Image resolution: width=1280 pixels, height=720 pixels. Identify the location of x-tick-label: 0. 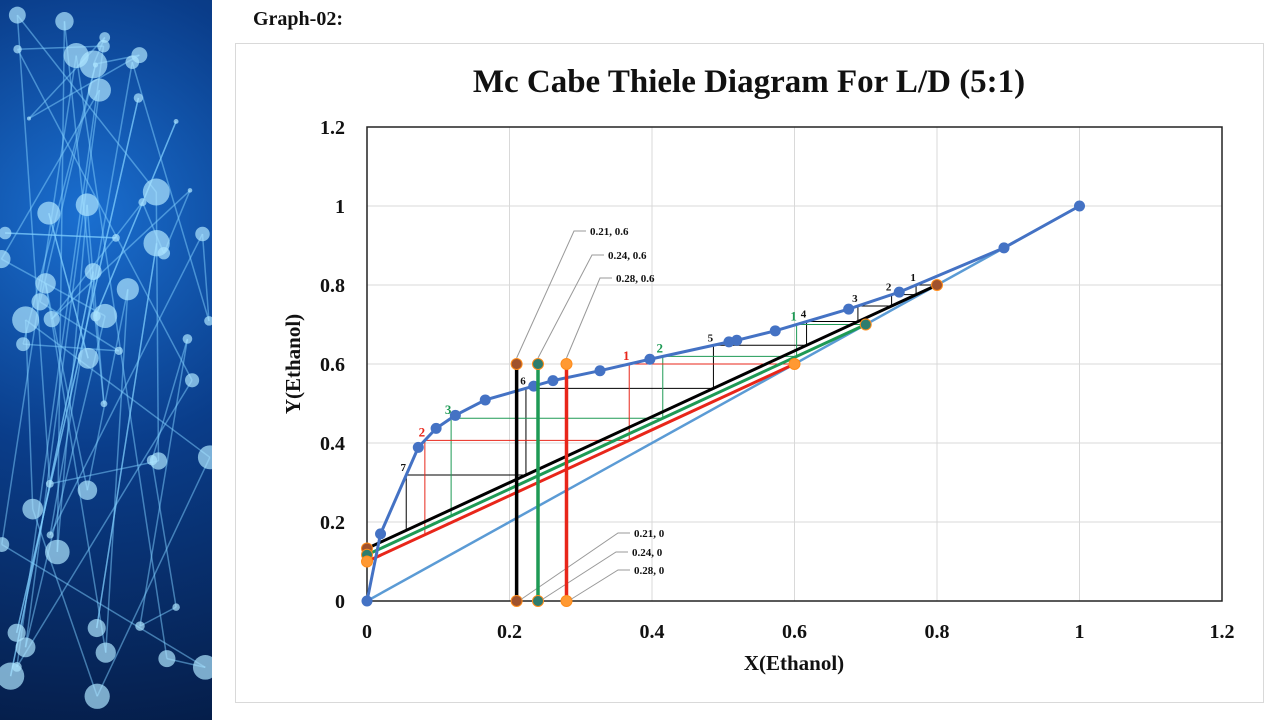
(367, 632).